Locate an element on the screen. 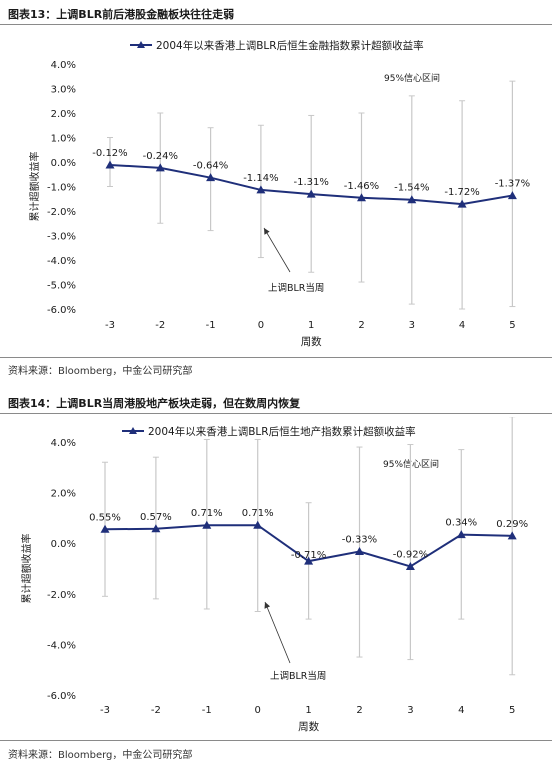  figure-13-caption: 图表13：上调BLR前后港股金融板块往往走弱 is located at coordinates (121, 14).